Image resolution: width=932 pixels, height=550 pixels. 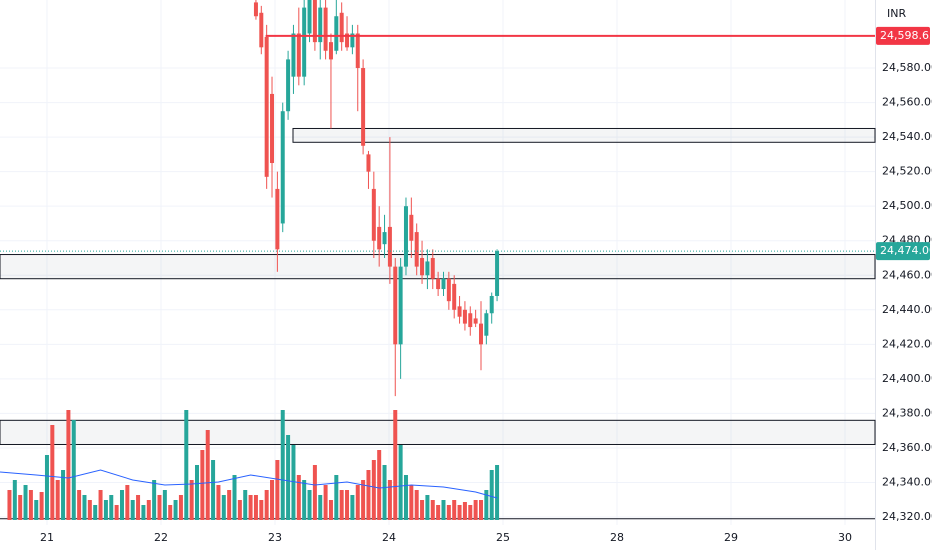 What do you see at coordinates (617, 537) in the screenshot?
I see `x-tick-label: 28` at bounding box center [617, 537].